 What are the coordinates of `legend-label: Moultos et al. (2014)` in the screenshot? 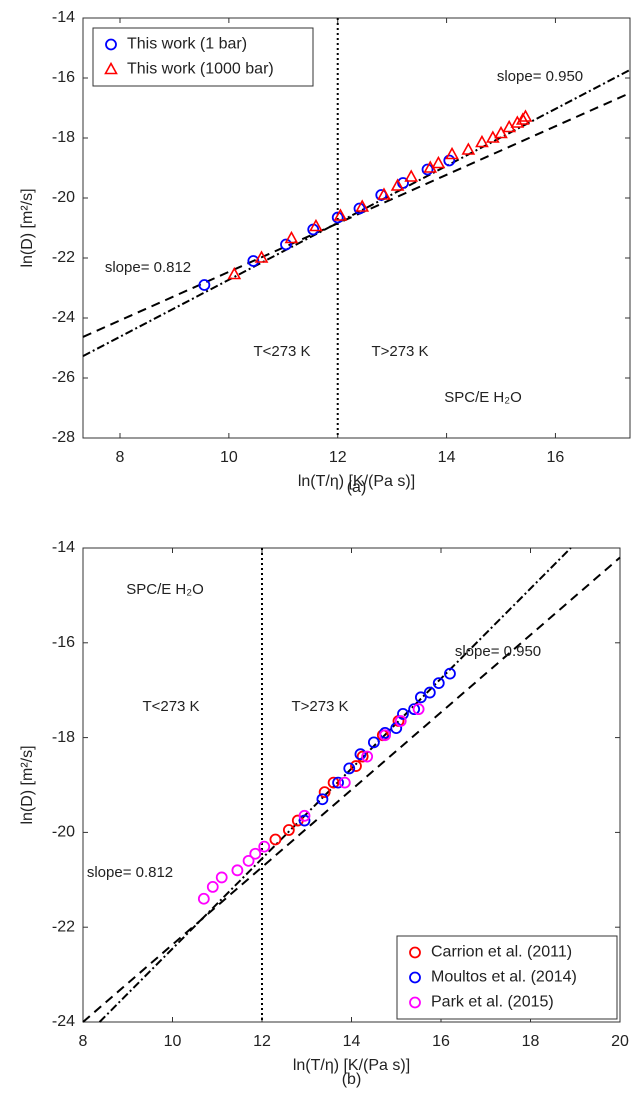 It's located at (504, 977).